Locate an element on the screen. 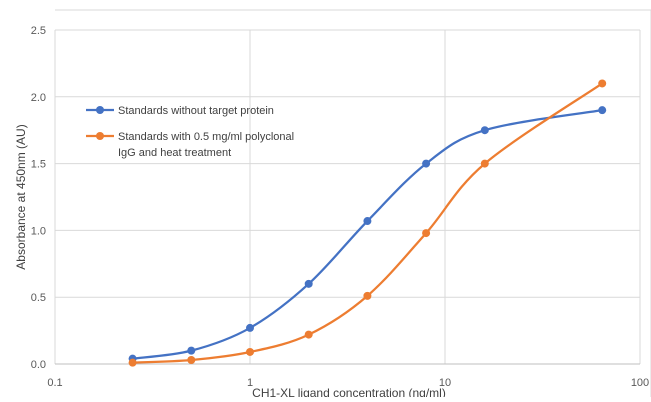  y-tick-label: 2.5 is located at coordinates (38, 31).